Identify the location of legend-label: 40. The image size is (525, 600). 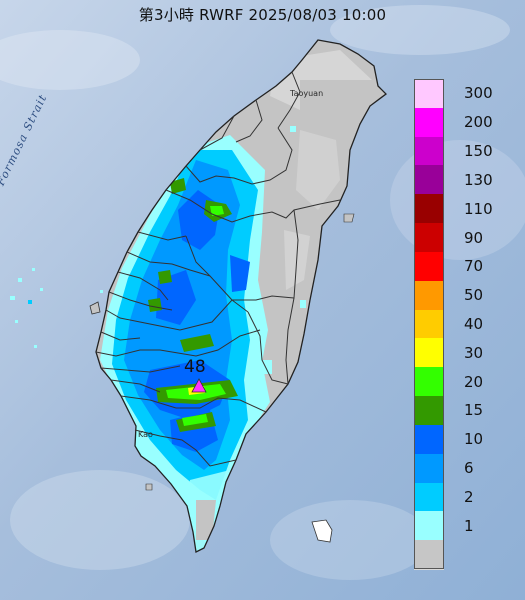
(474, 324).